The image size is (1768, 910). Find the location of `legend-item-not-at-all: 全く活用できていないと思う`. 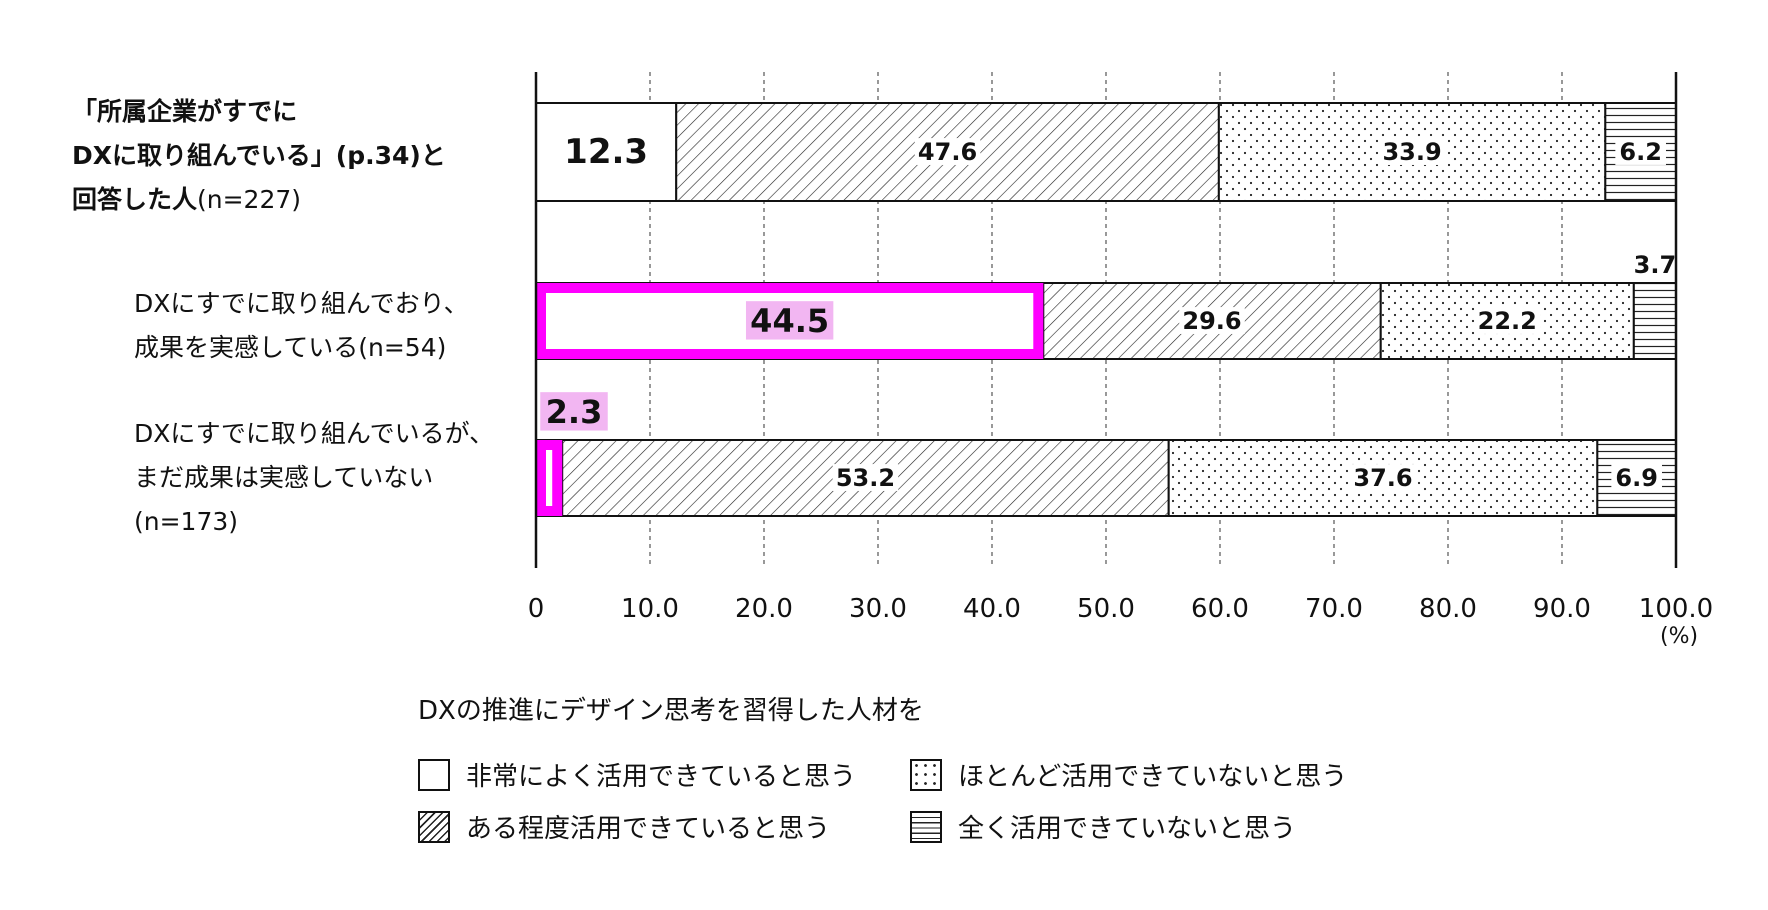

legend-item-not-at-all: 全く活用できていないと思う is located at coordinates (1103, 826).